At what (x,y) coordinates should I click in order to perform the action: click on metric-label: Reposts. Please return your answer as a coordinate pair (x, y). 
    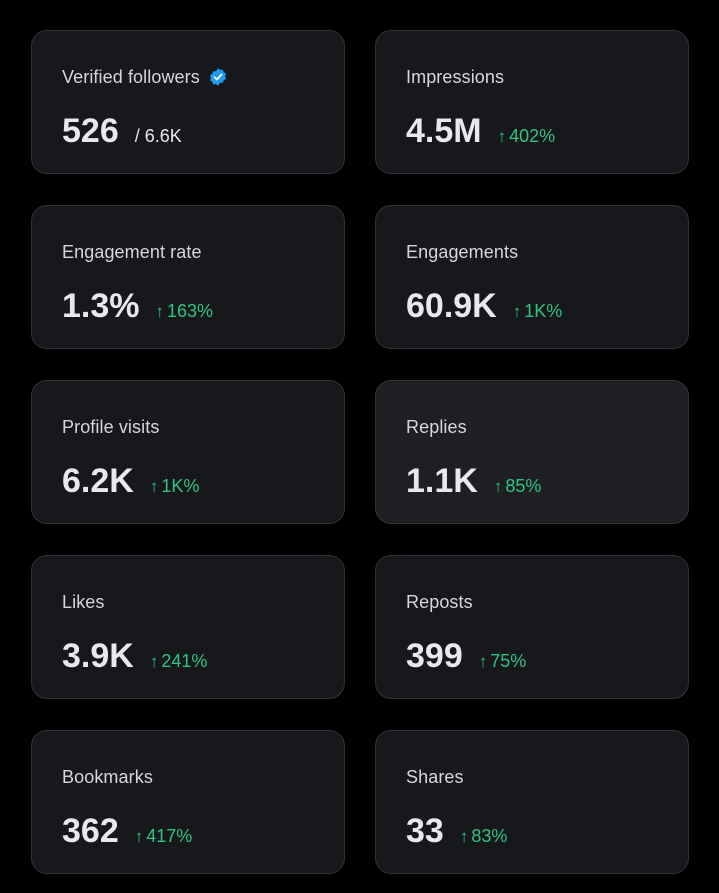
    Looking at the image, I should click on (439, 601).